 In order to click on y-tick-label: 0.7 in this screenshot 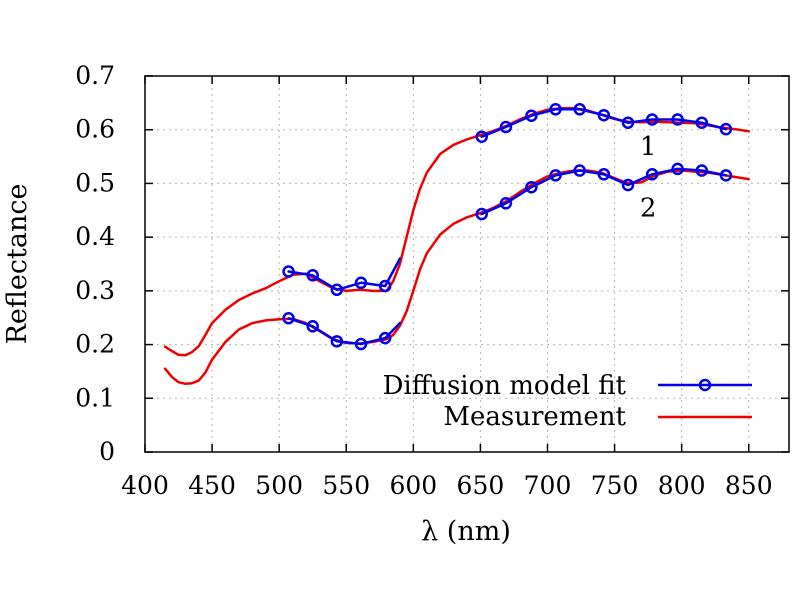, I will do `click(95, 75)`.